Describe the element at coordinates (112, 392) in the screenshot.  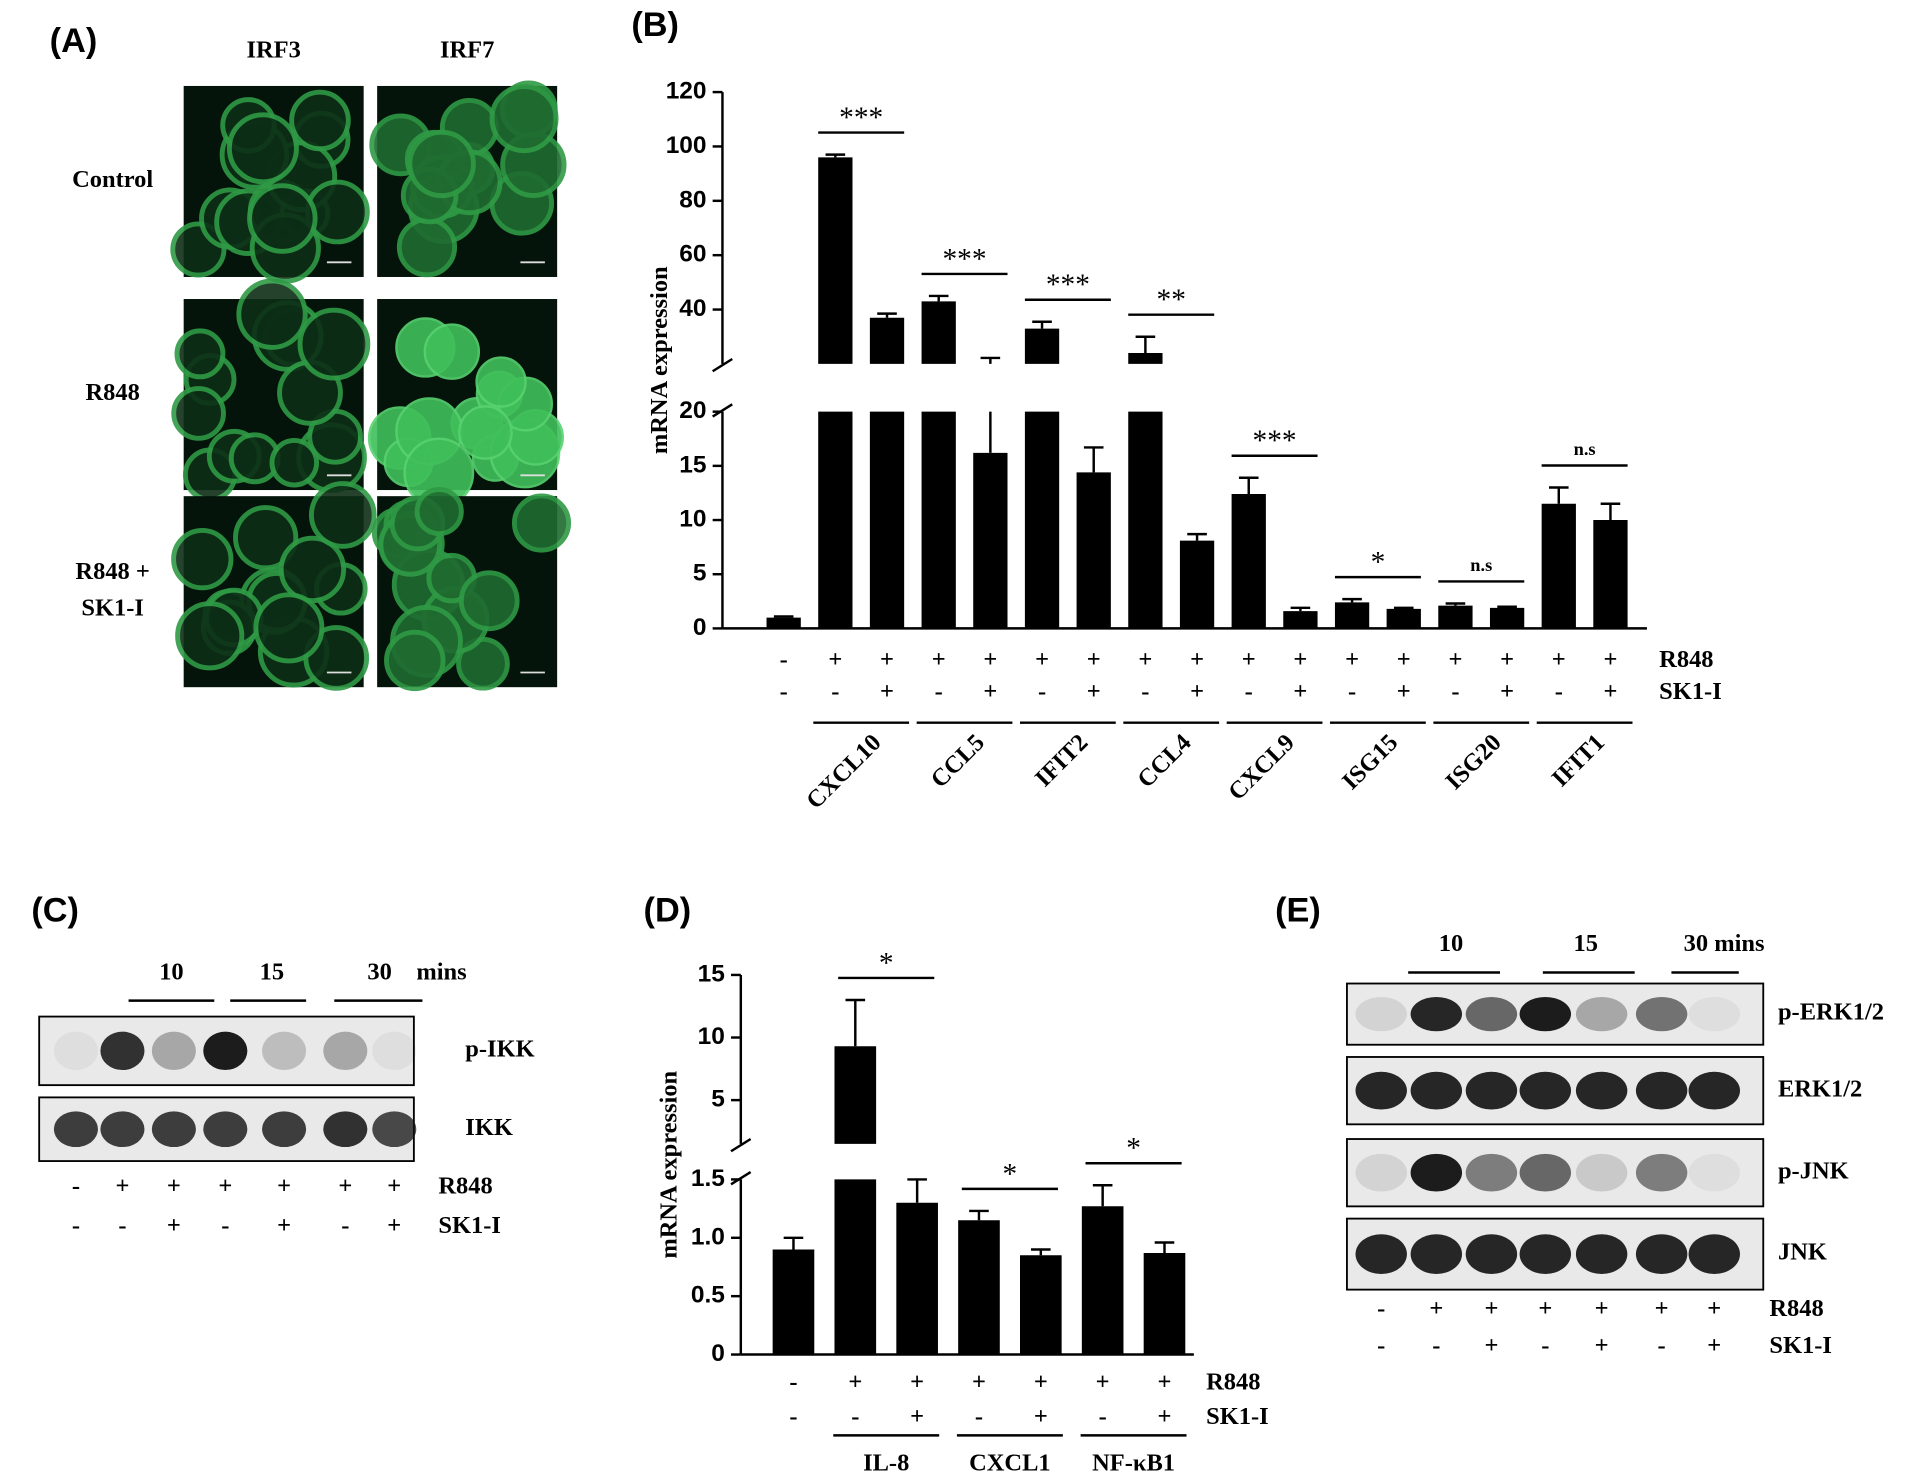
I see `row-label: R848` at that location.